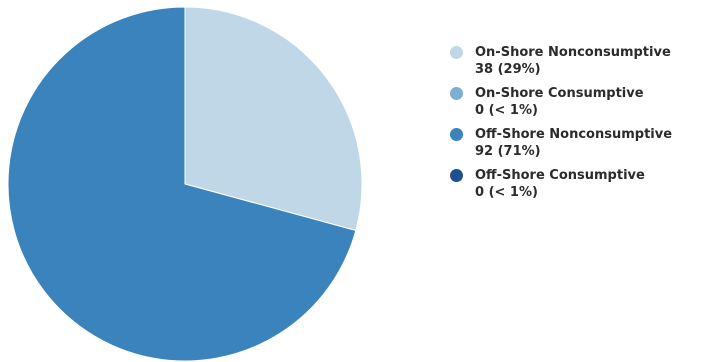  Describe the element at coordinates (560, 175) in the screenshot. I see `legend-label: Off-Shore Consumptive` at that location.